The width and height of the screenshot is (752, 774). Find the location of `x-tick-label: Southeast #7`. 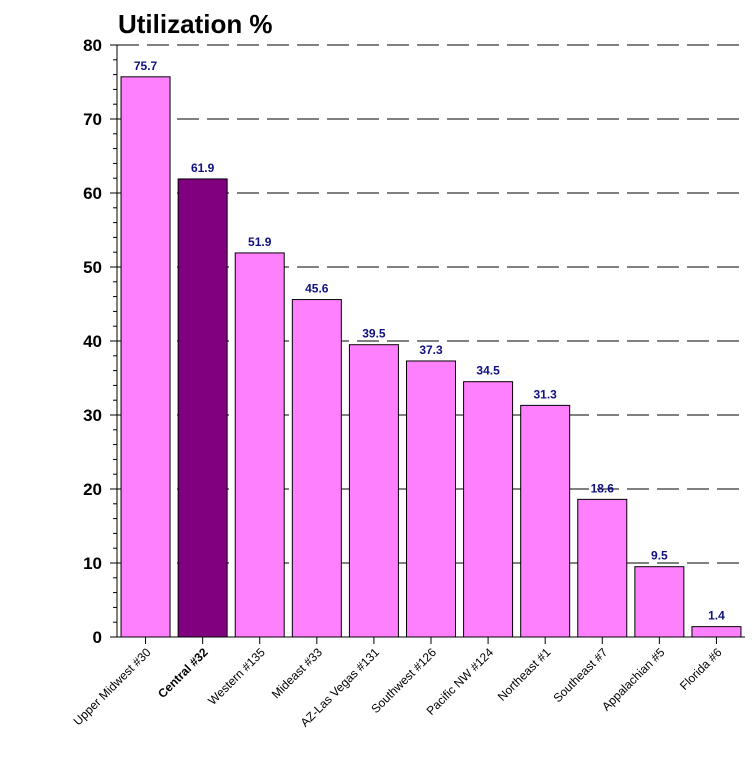

x-tick-label: Southeast #7 is located at coordinates (580, 675).